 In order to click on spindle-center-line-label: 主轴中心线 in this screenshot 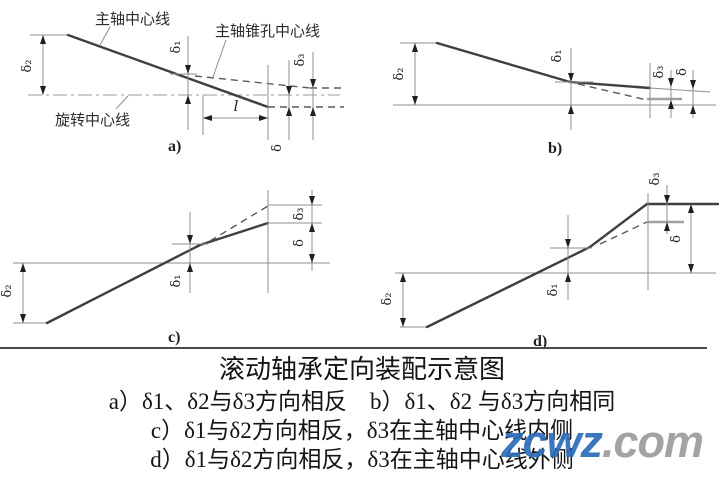, I will do `click(132, 19)`.